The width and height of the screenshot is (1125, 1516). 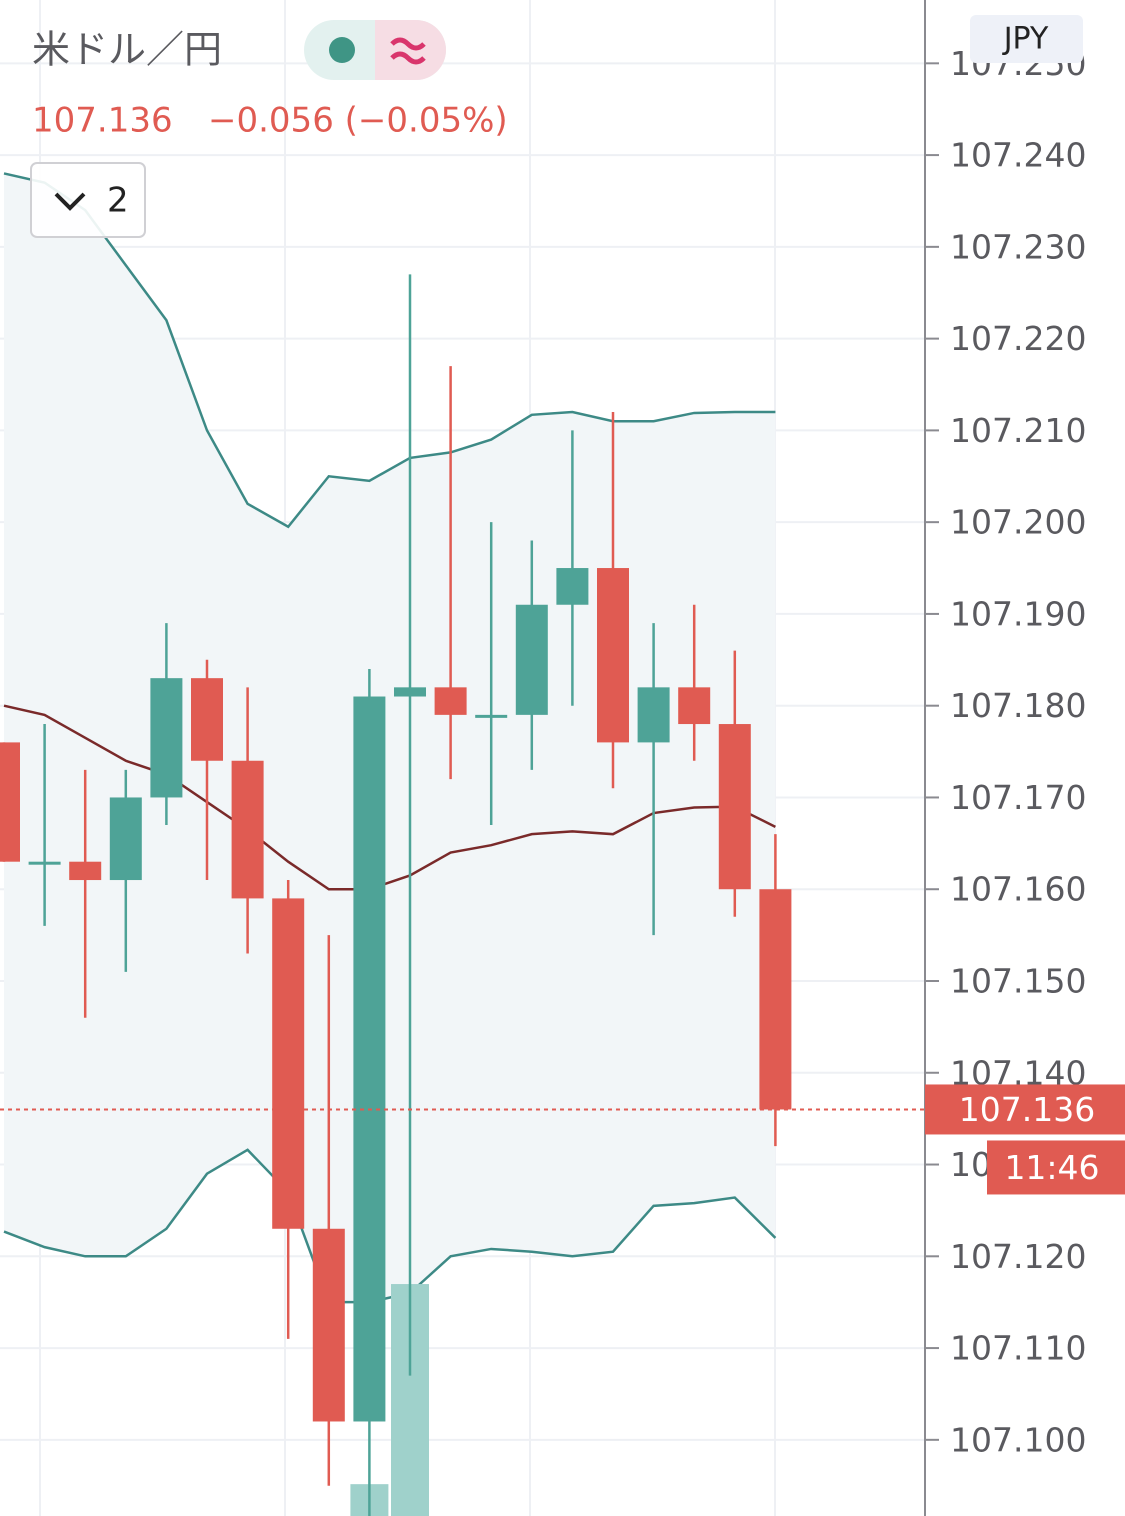 I want to click on currency-badge, so click(x=1026, y=39).